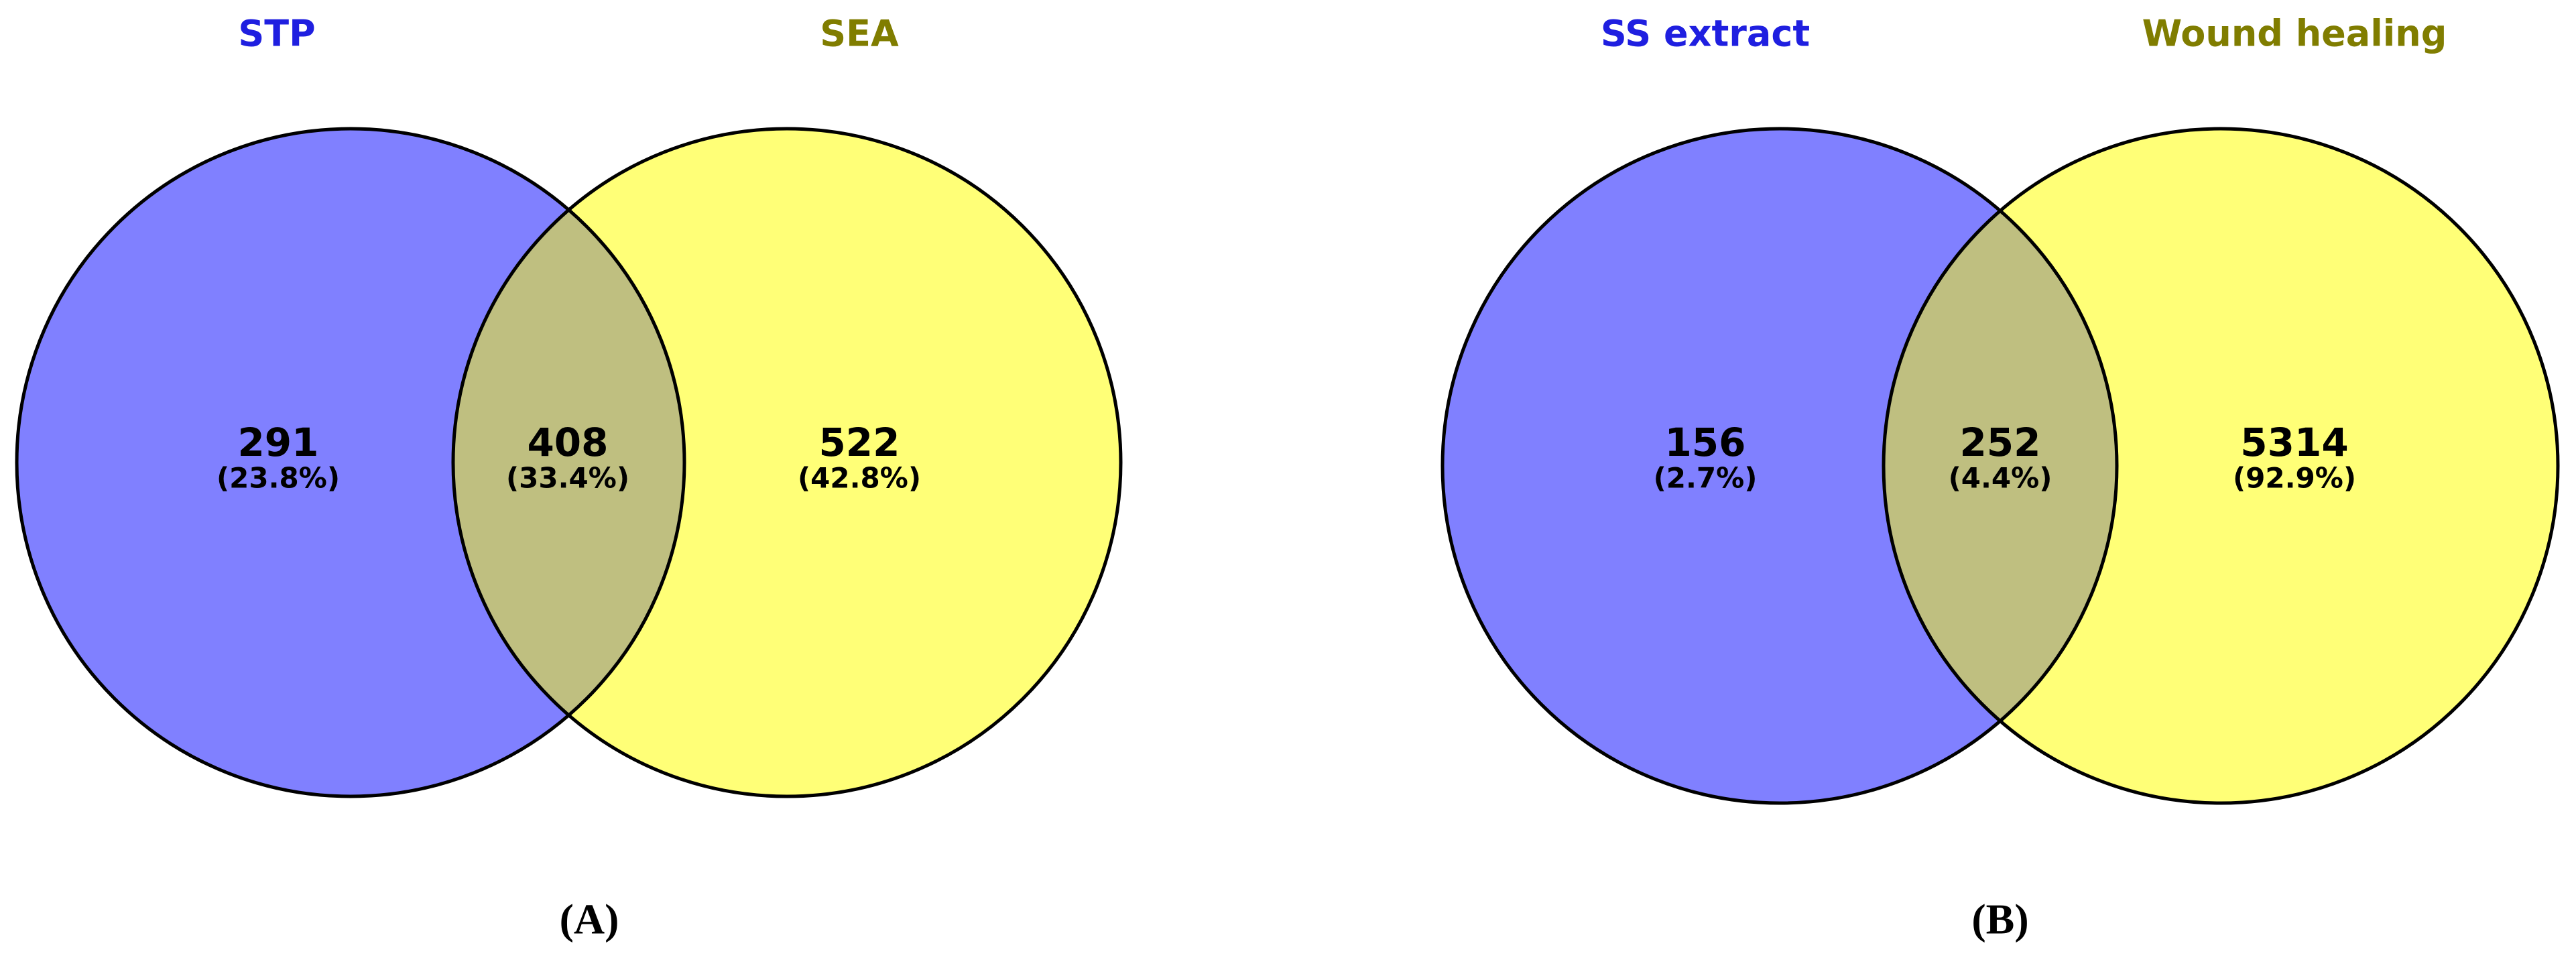 This screenshot has height=970, width=2576. Describe the element at coordinates (859, 442) in the screenshot. I see `region-count: 522` at that location.